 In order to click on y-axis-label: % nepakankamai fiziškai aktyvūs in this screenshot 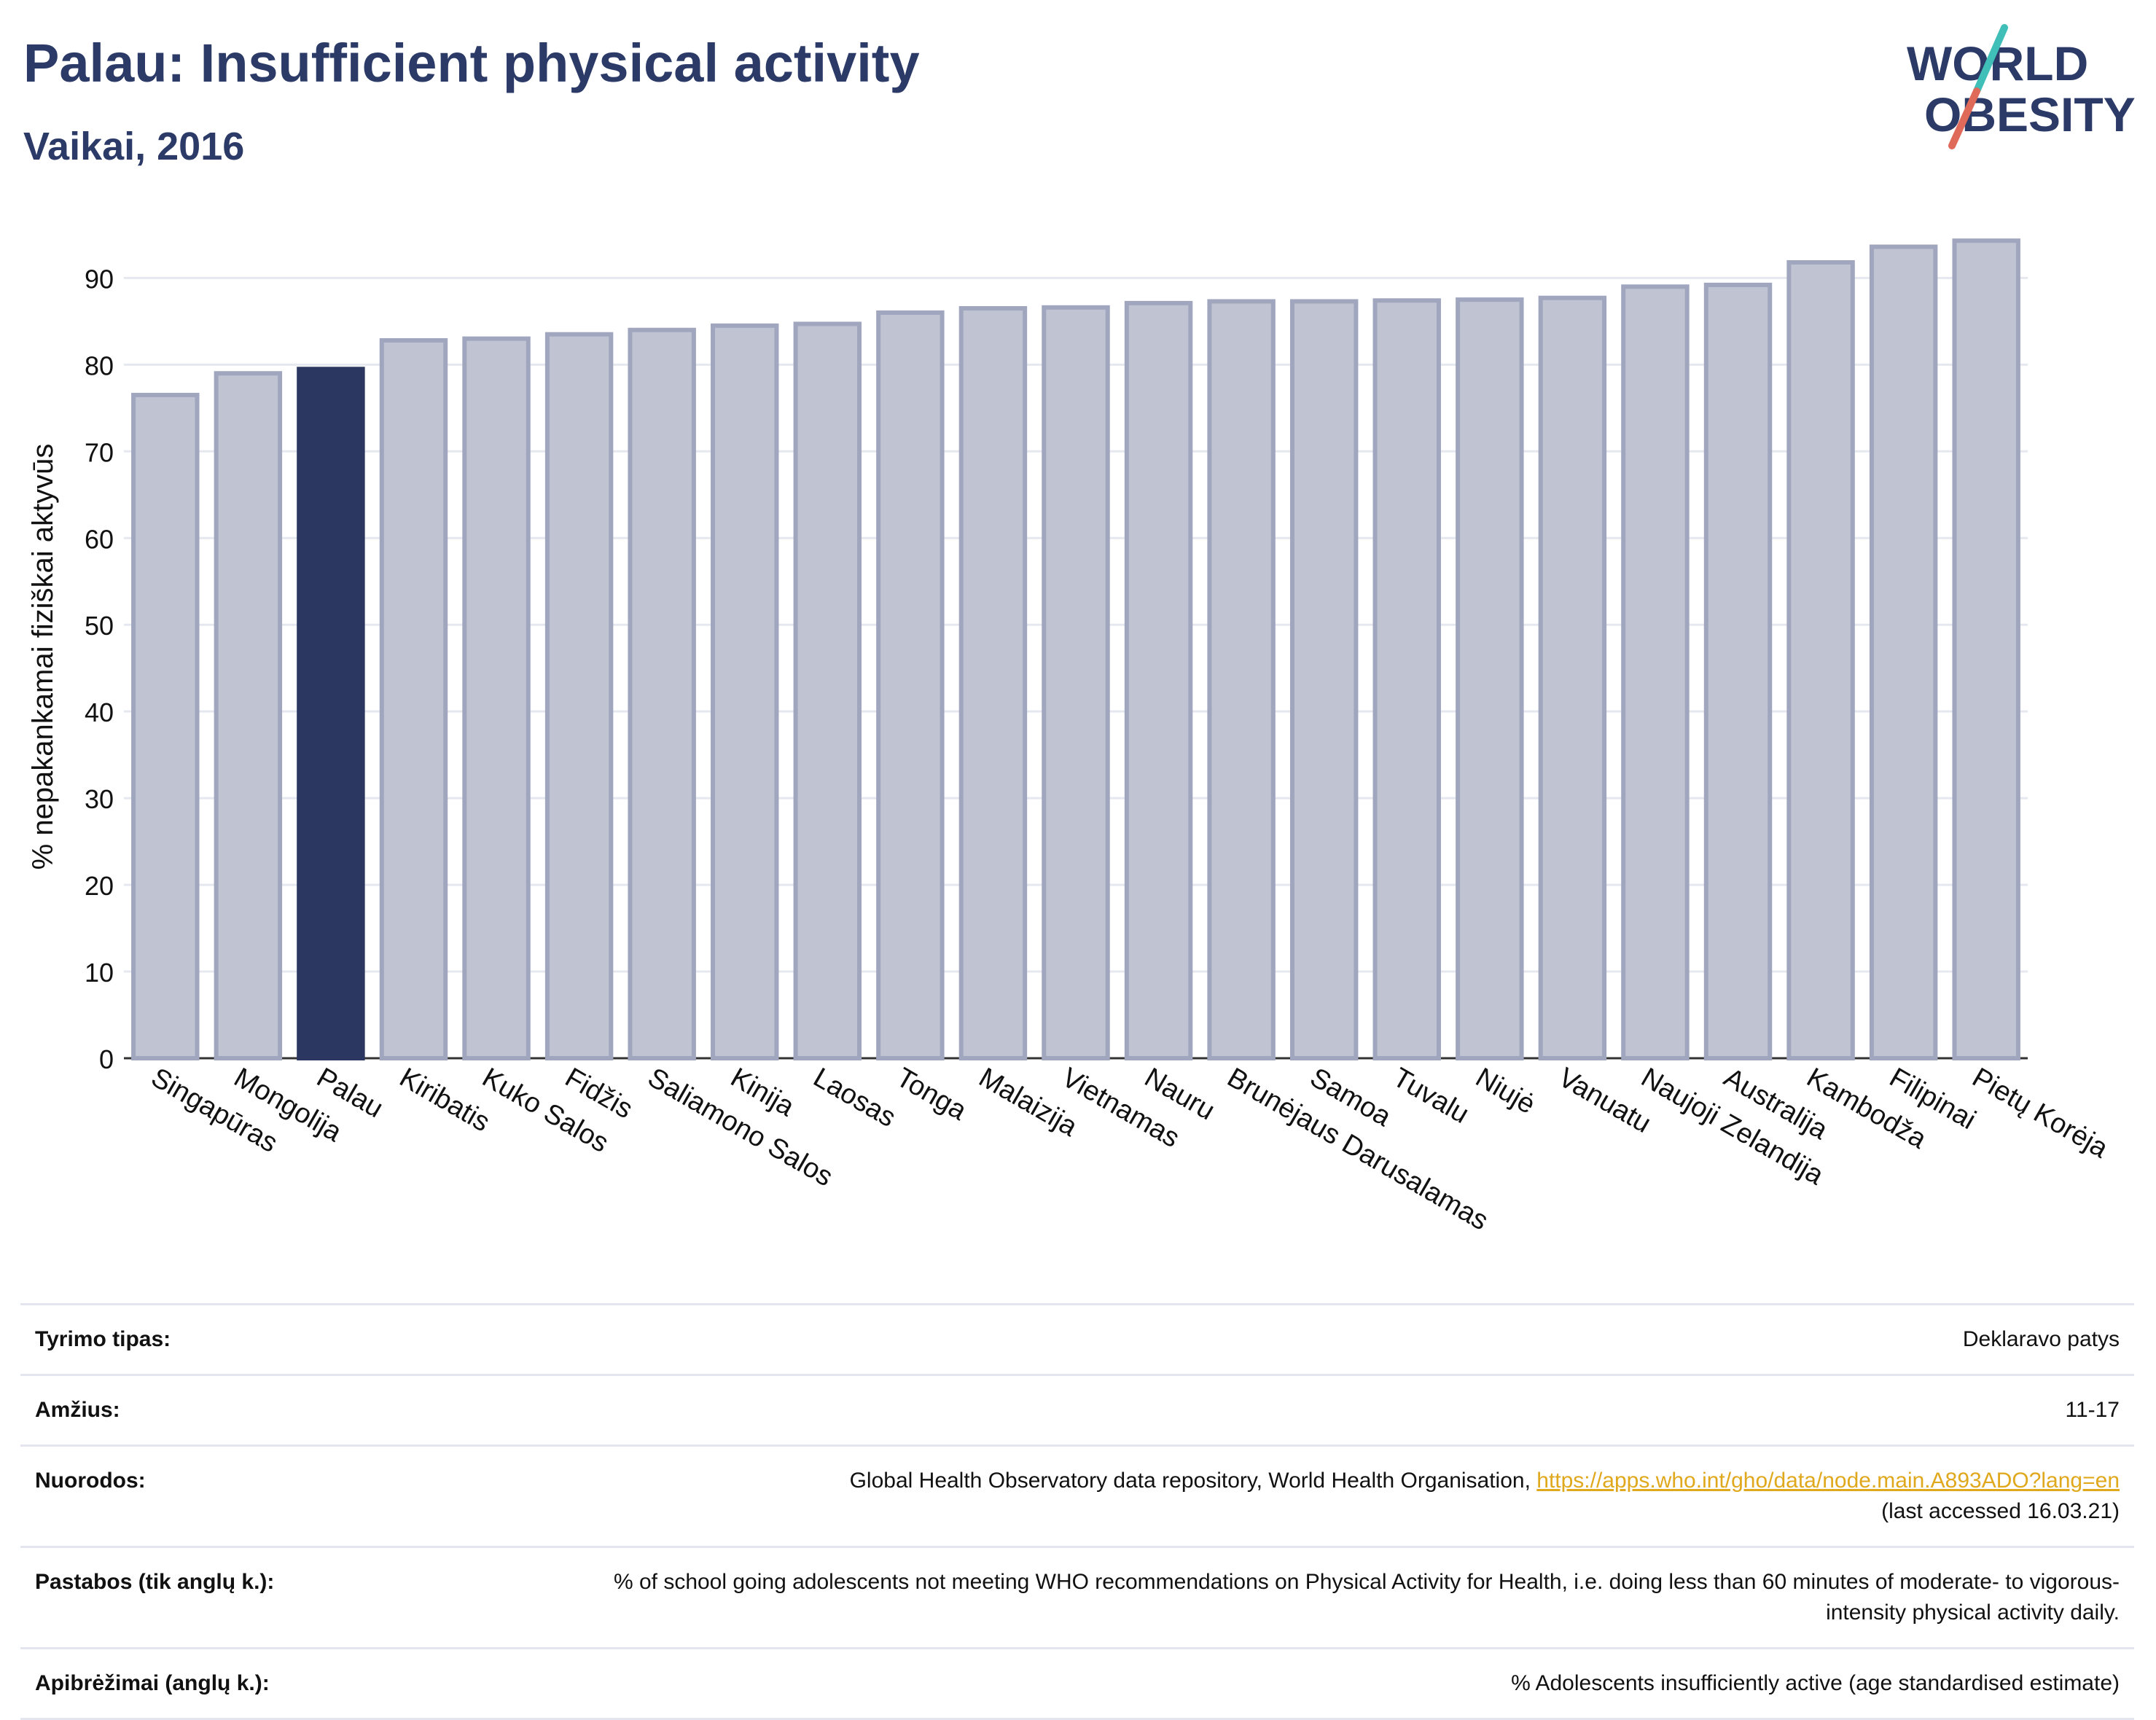, I will do `click(43, 657)`.